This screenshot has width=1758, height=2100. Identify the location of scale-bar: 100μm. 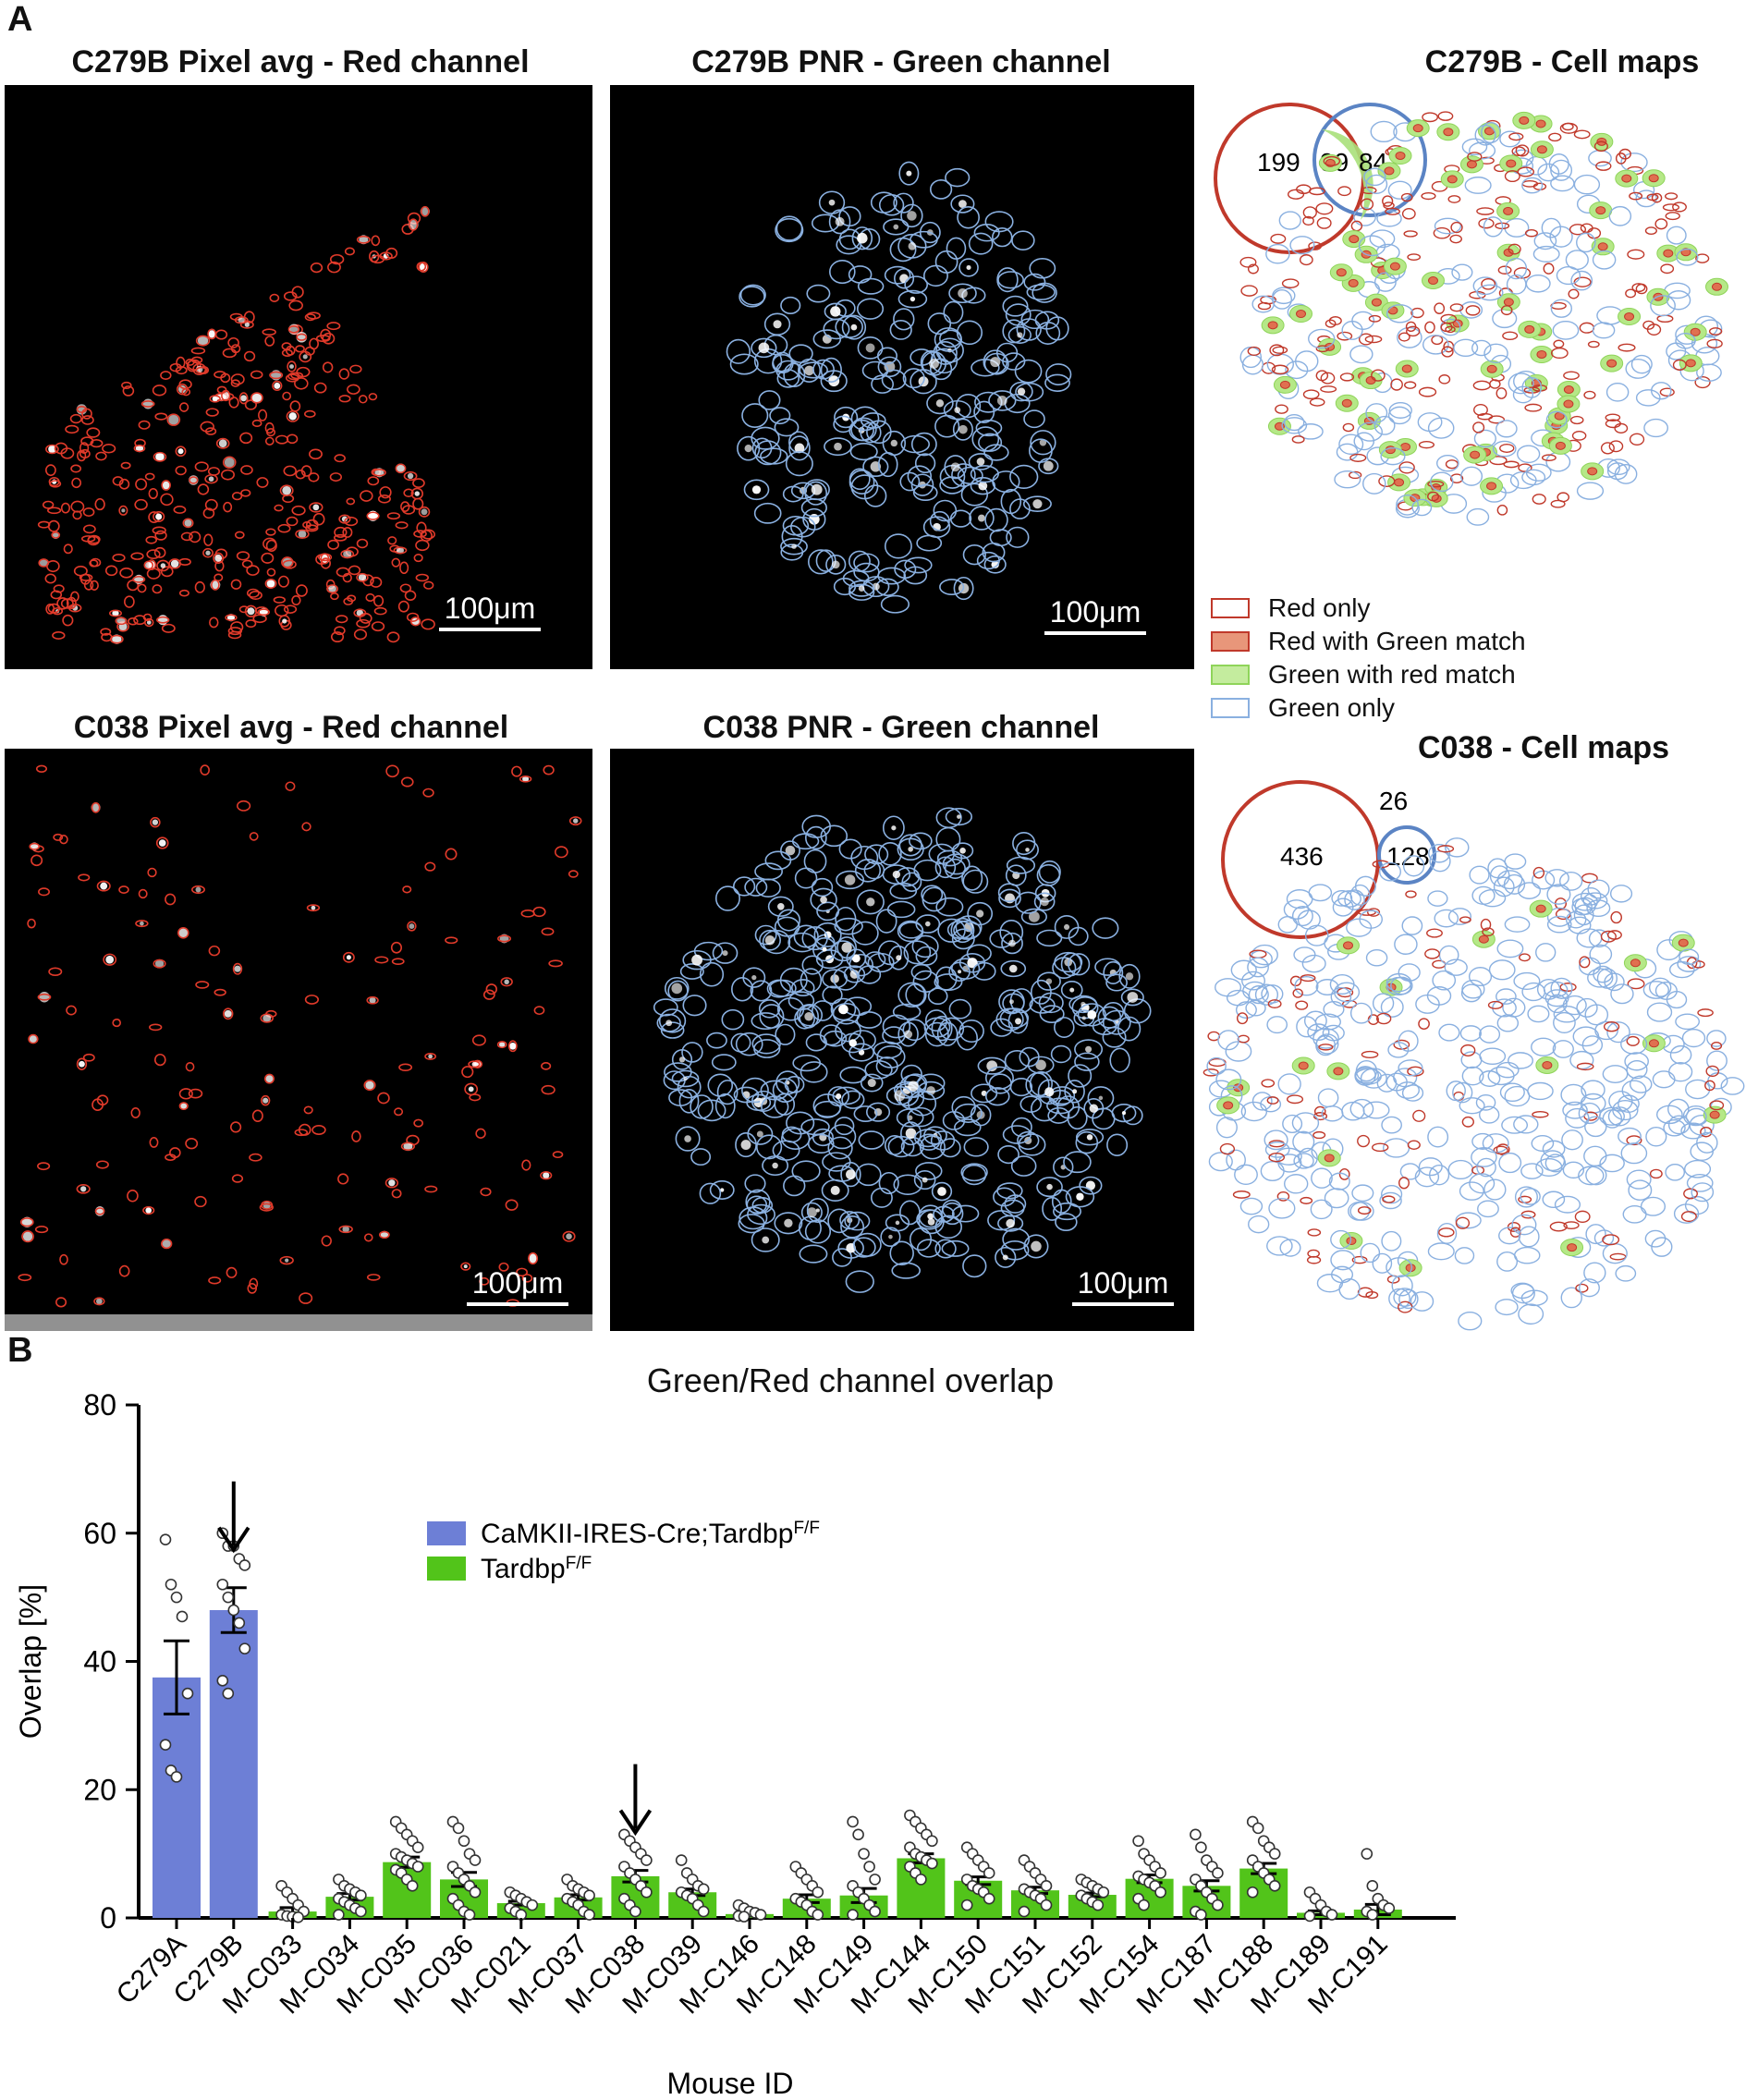
(1095, 615).